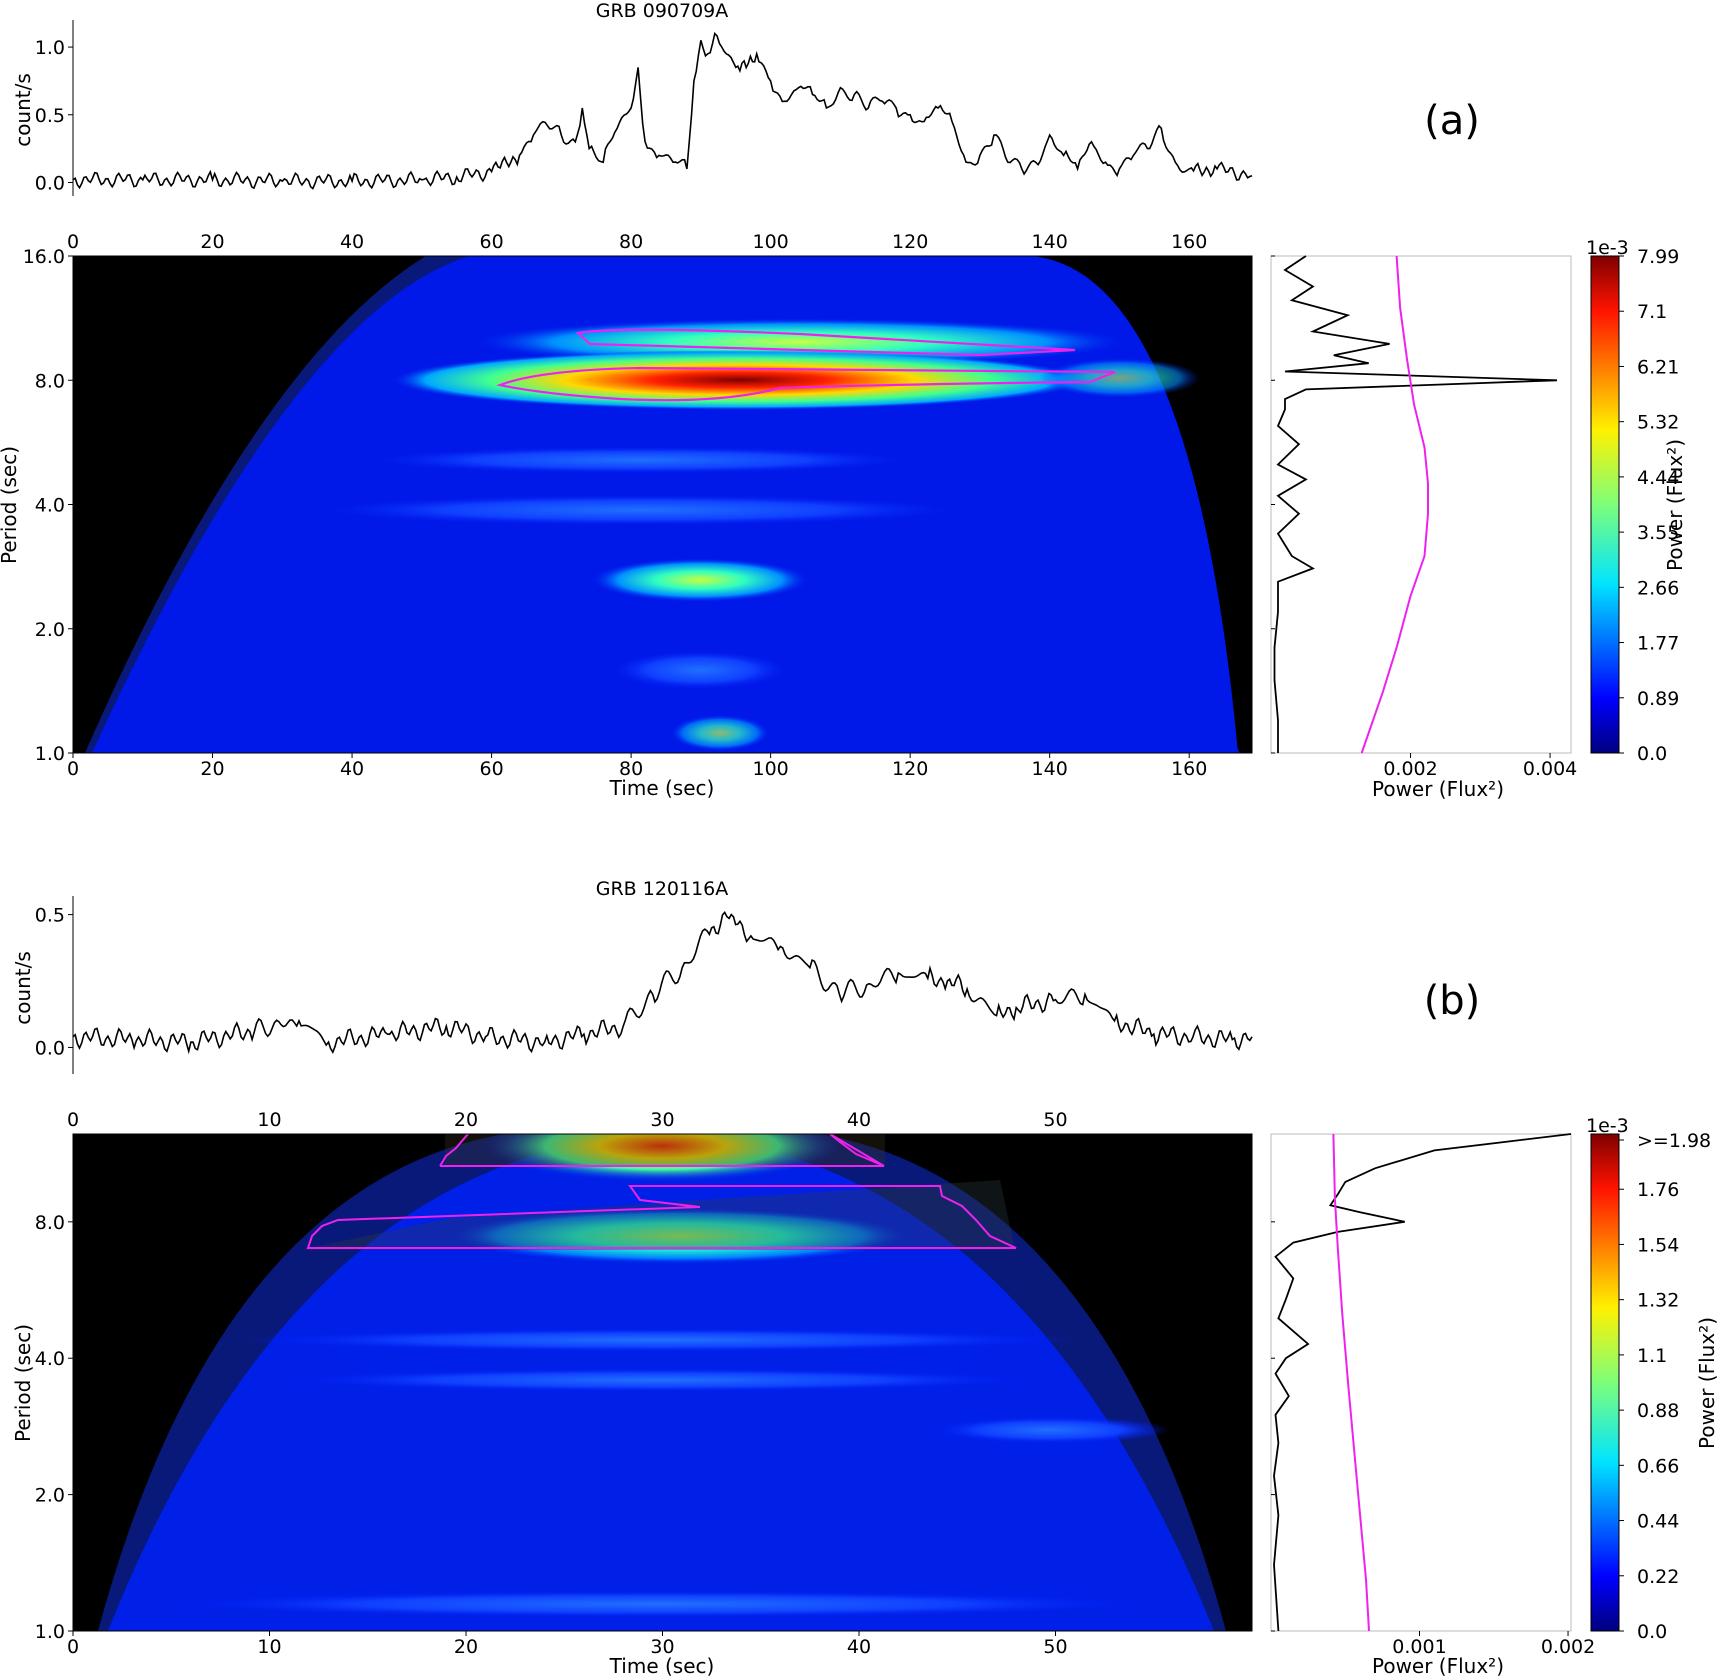 The image size is (1724, 1678). I want to click on wavelet-xtick-label: 0, so click(73, 1647).